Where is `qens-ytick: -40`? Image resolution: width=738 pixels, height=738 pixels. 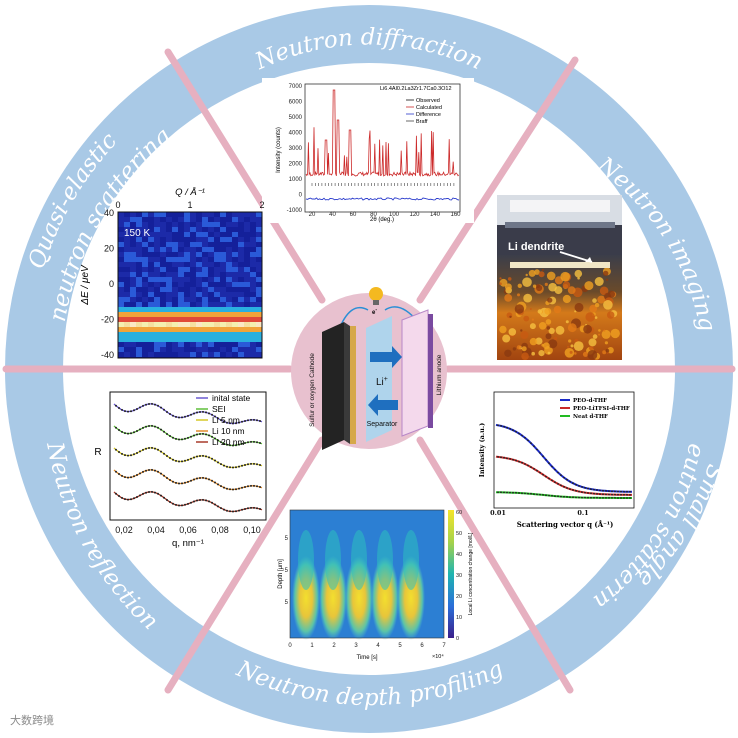 qens-ytick: -40 is located at coordinates (107, 355).